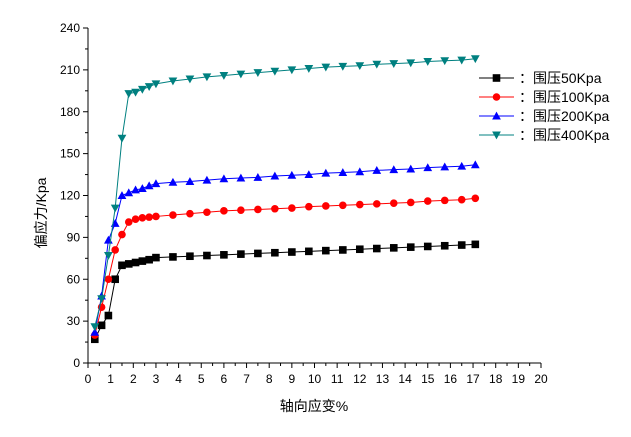 The width and height of the screenshot is (631, 437). Describe the element at coordinates (405, 379) in the screenshot. I see `x-tick-label: 14` at that location.